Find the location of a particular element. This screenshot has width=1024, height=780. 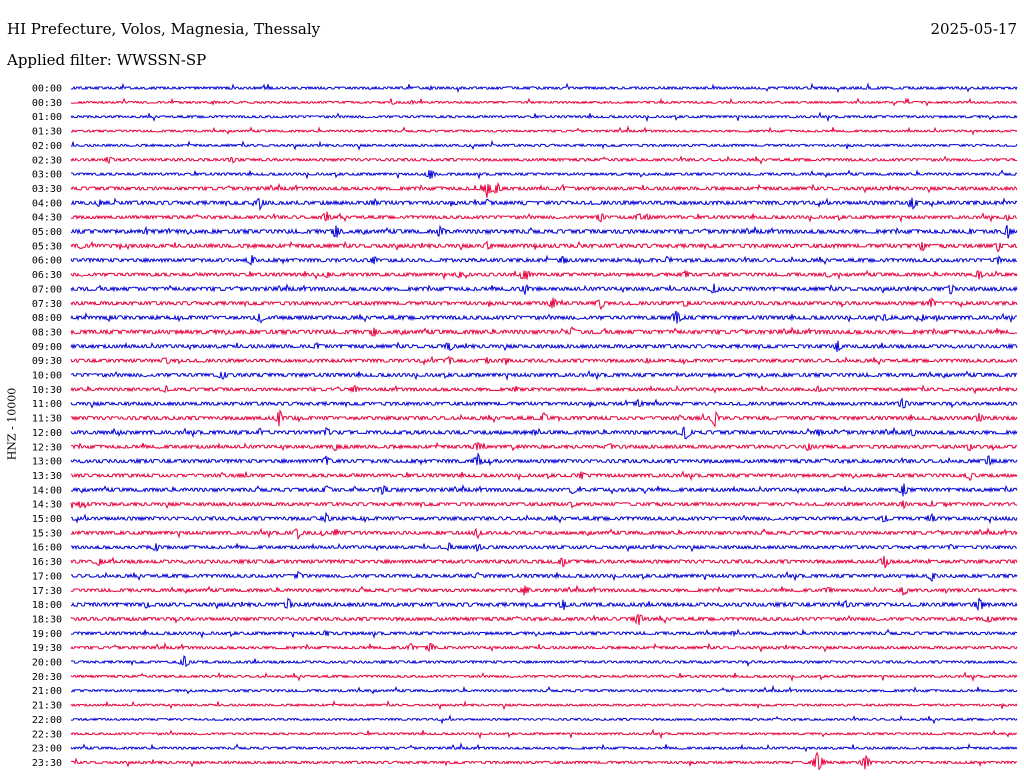

time-tick-label: 15:00 is located at coordinates (47, 519).